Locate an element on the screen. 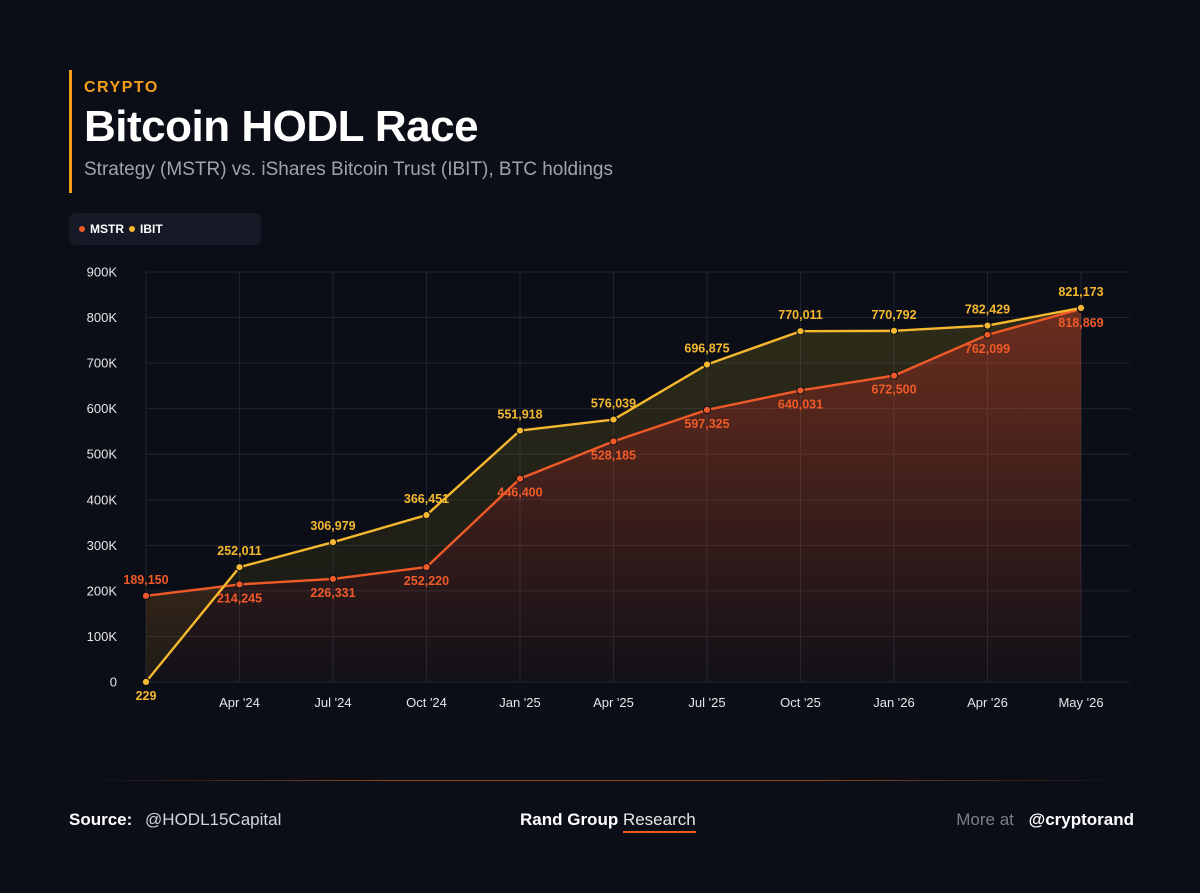  mstr-data-label: 189,150 is located at coordinates (145, 580).